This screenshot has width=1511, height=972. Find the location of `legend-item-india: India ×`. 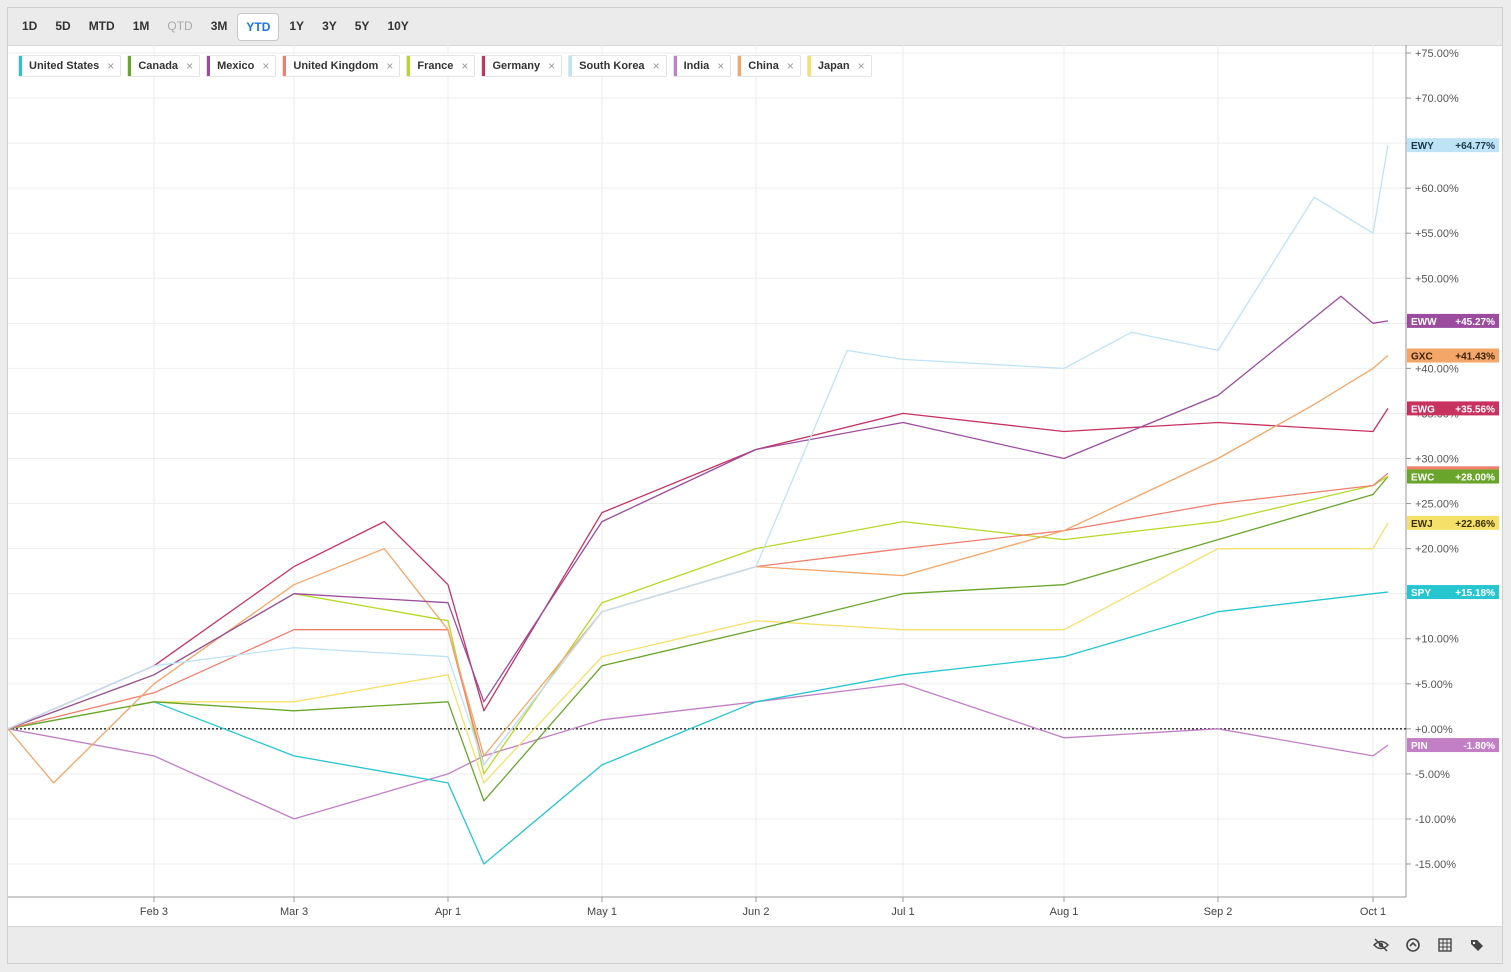

legend-item-india: India × is located at coordinates (702, 66).